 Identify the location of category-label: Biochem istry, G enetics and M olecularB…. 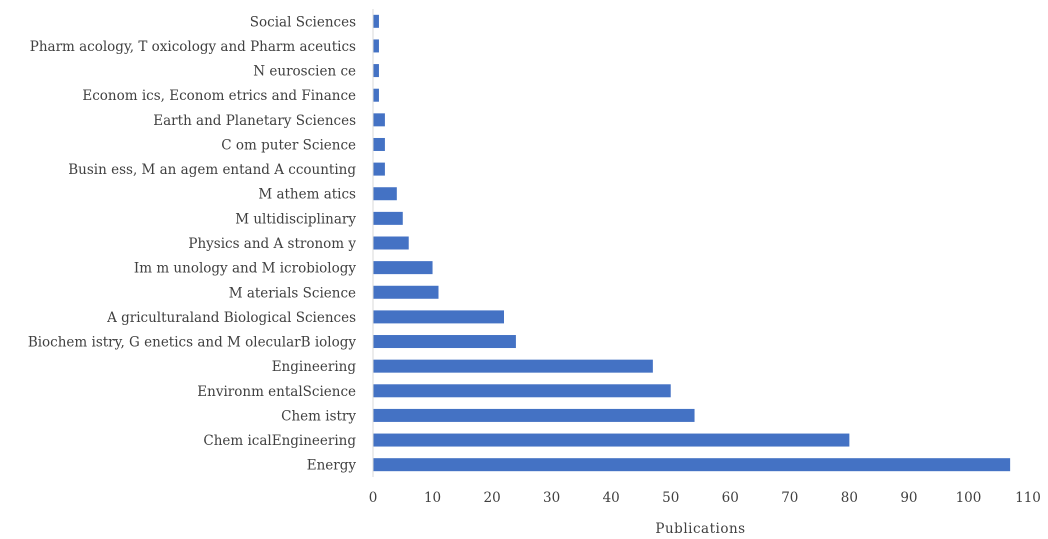
(192, 343).